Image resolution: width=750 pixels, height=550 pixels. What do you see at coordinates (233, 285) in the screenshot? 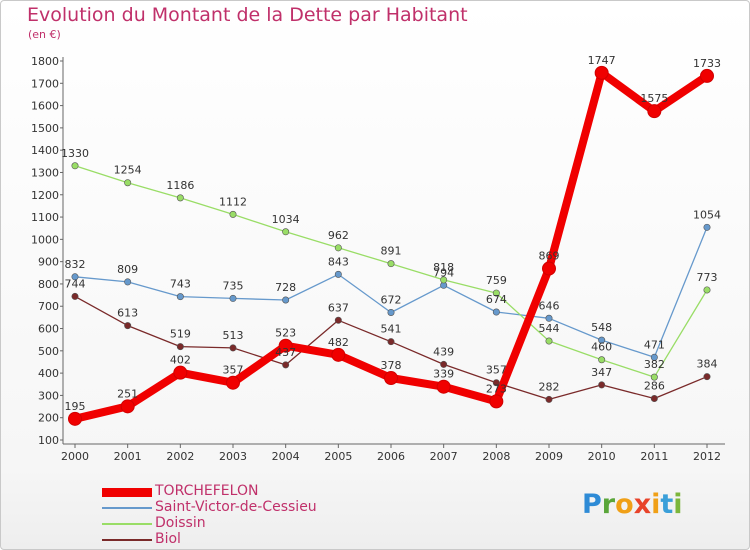
I see `data-label-saint-victor-de-cessieu: 735` at bounding box center [233, 285].